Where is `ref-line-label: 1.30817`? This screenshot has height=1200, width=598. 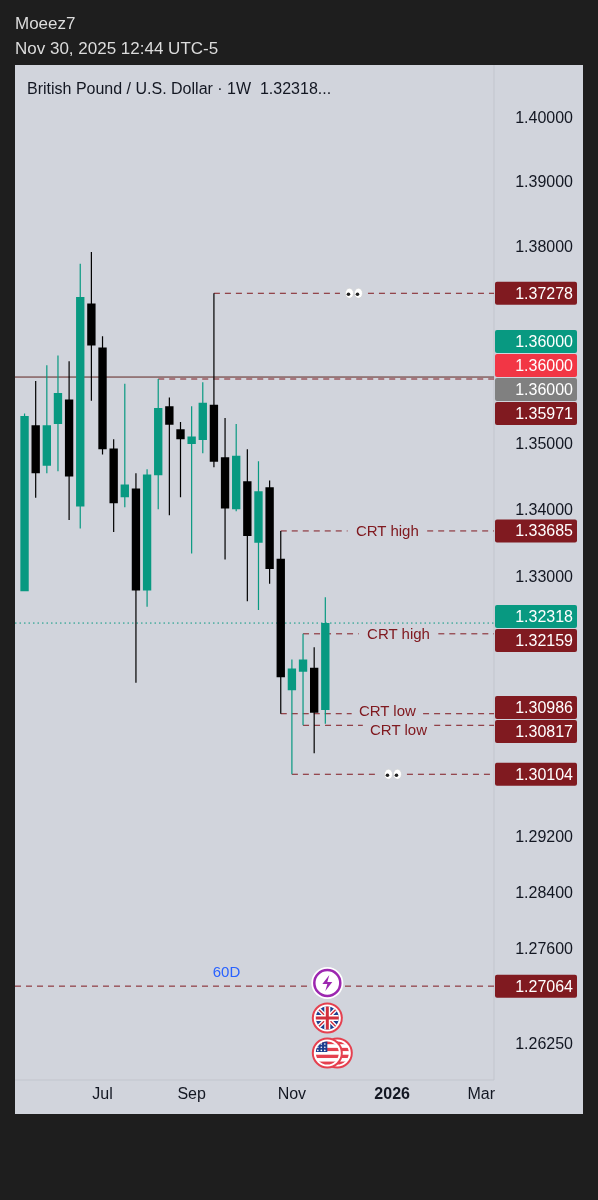 ref-line-label: 1.30817 is located at coordinates (544, 731).